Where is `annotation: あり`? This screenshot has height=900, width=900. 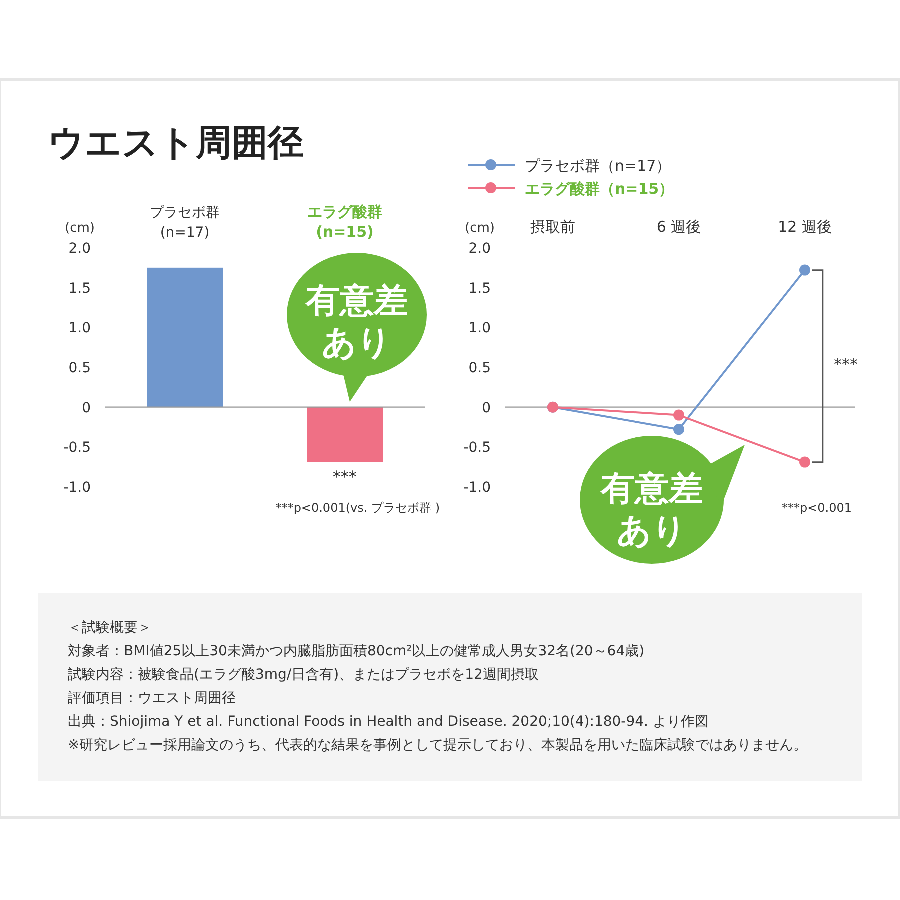
annotation: あり is located at coordinates (357, 343).